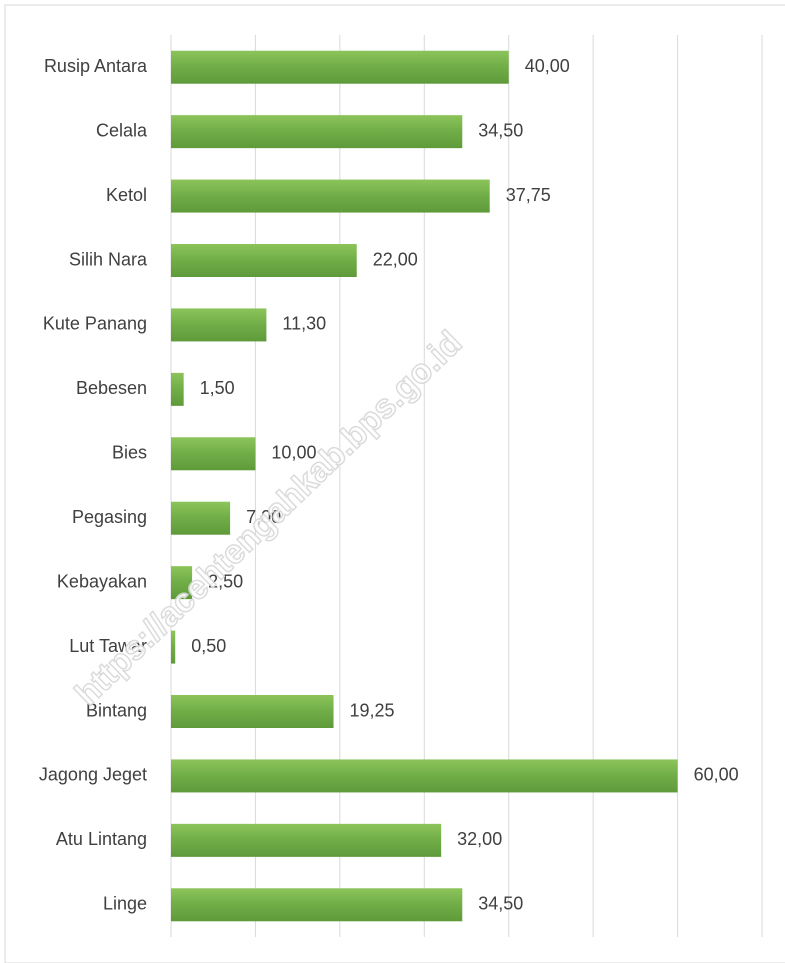  Describe the element at coordinates (716, 775) in the screenshot. I see `data-label: 60,00` at that location.